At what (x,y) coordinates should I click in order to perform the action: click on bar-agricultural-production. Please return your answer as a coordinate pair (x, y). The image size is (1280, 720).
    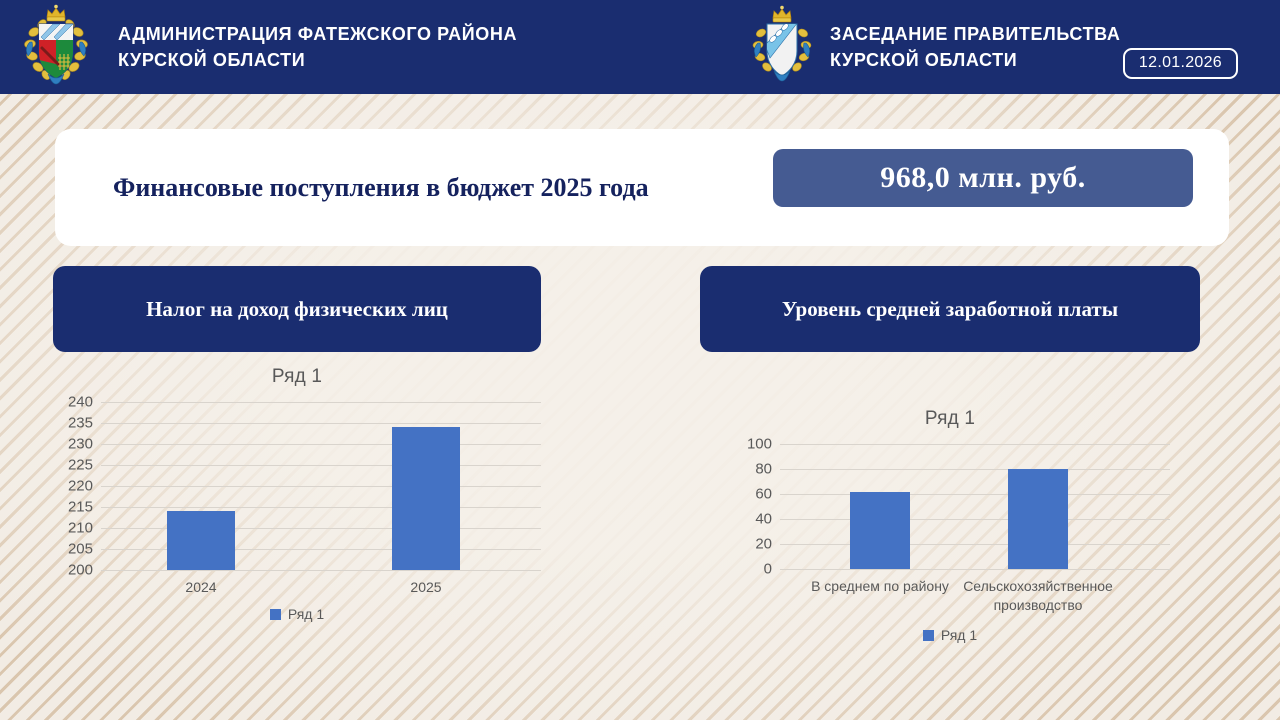
    Looking at the image, I should click on (1038, 519).